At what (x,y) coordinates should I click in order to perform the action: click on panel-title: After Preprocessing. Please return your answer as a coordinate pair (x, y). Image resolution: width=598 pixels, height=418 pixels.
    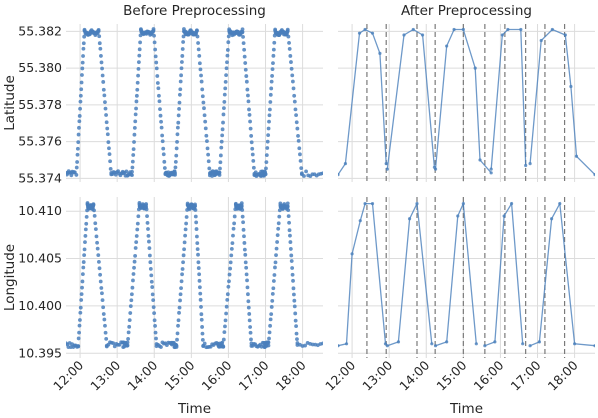
    Looking at the image, I should click on (466, 11).